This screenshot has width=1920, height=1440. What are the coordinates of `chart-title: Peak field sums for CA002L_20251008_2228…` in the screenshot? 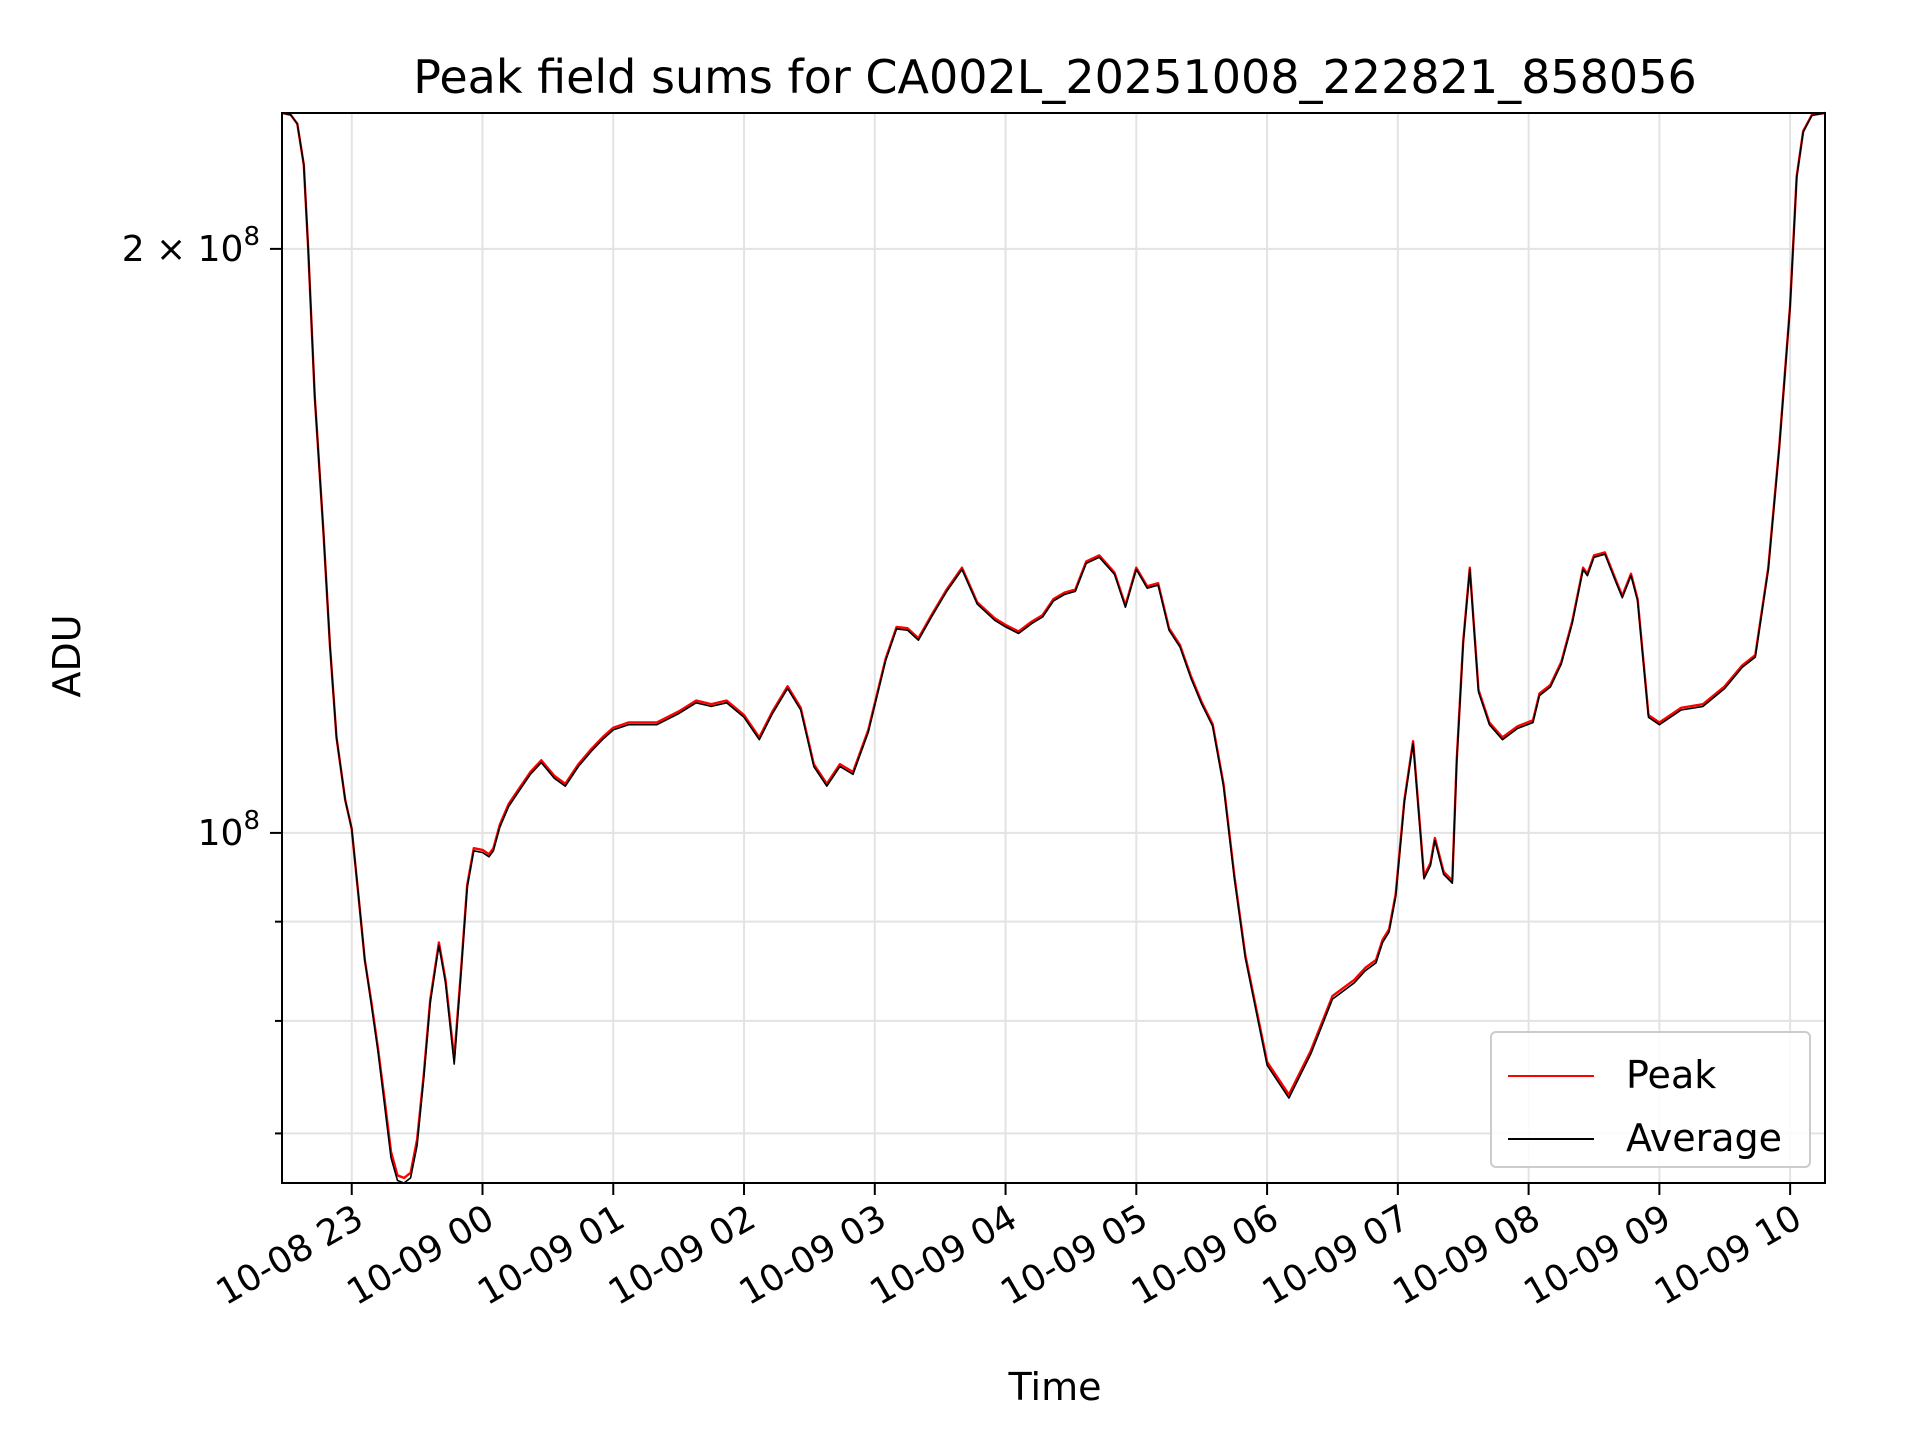 It's located at (1055, 77).